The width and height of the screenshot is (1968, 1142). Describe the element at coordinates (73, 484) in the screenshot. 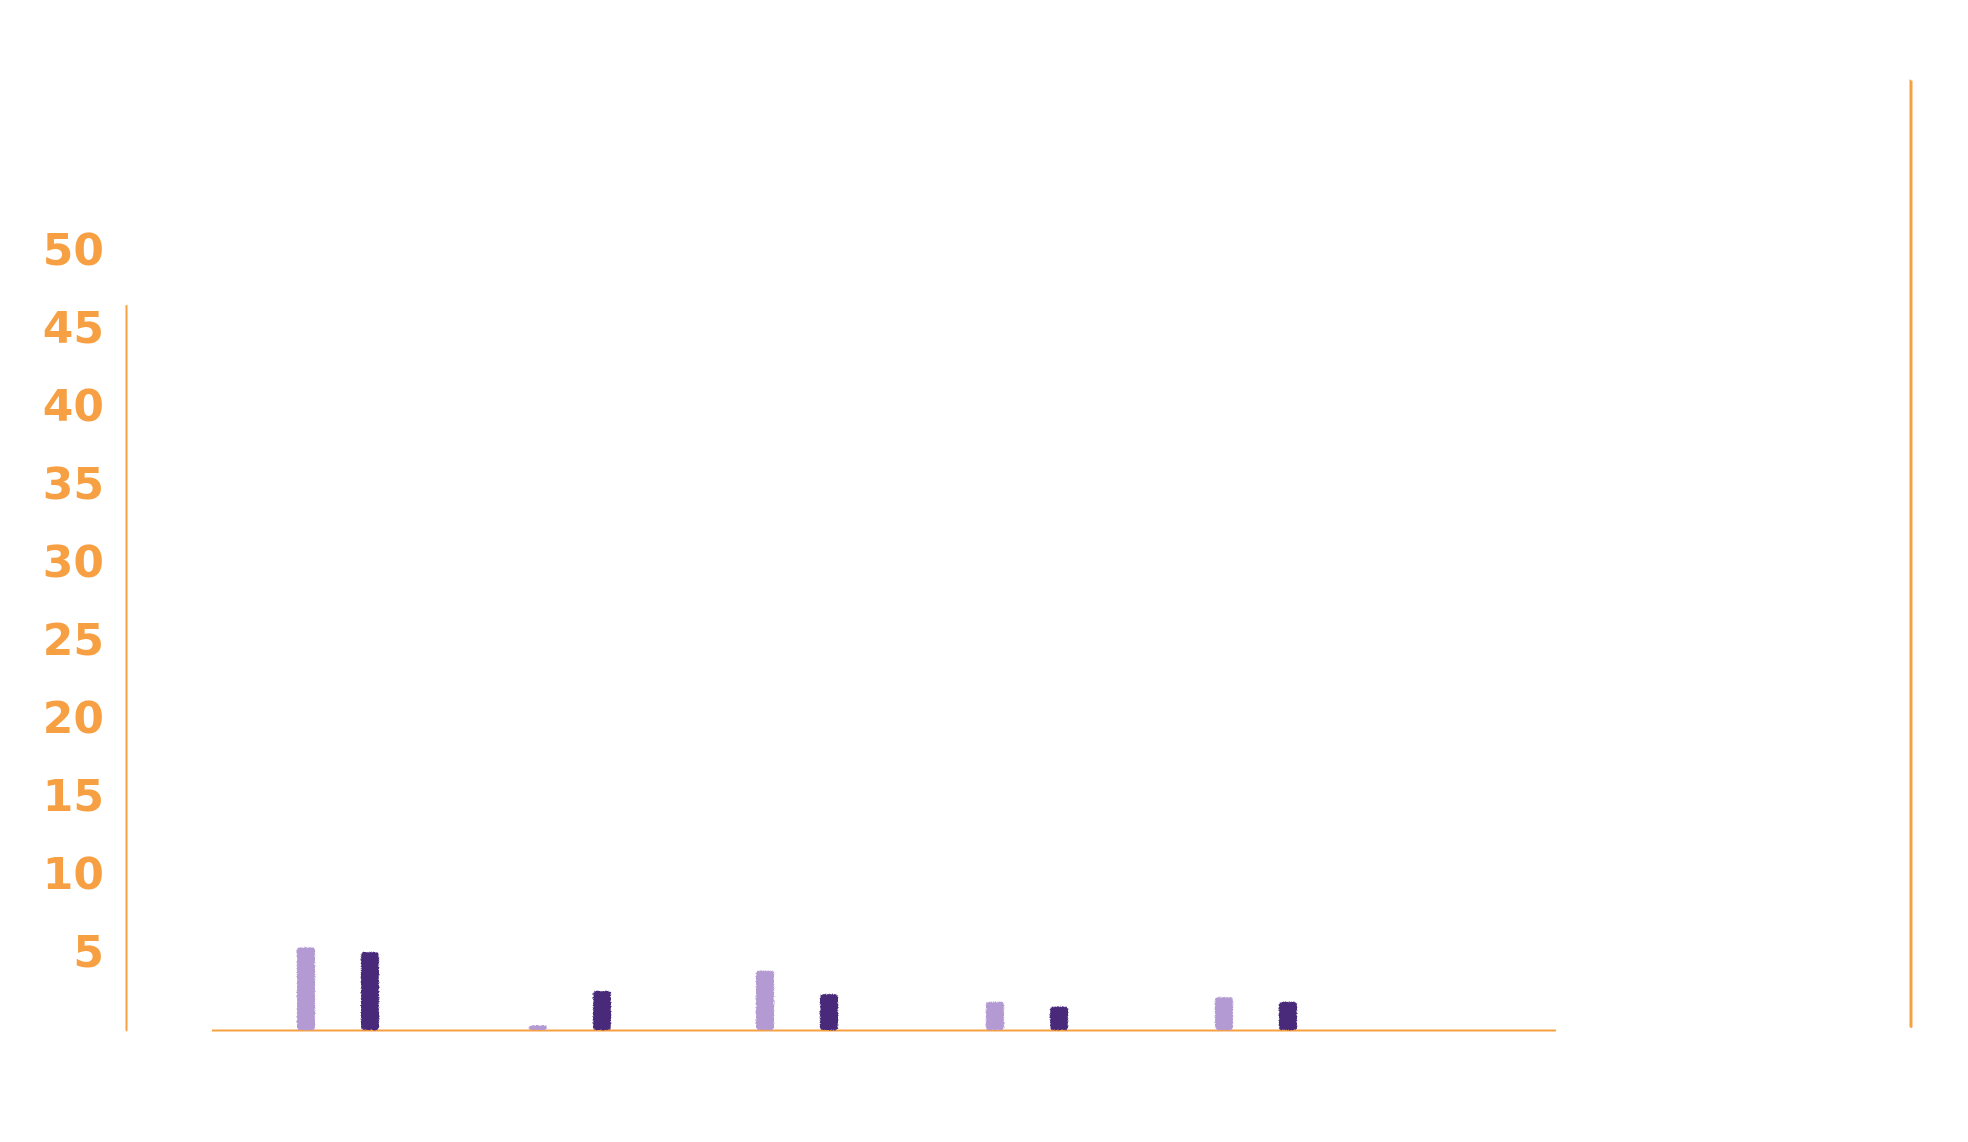

I see `y-tick-label: 35` at that location.